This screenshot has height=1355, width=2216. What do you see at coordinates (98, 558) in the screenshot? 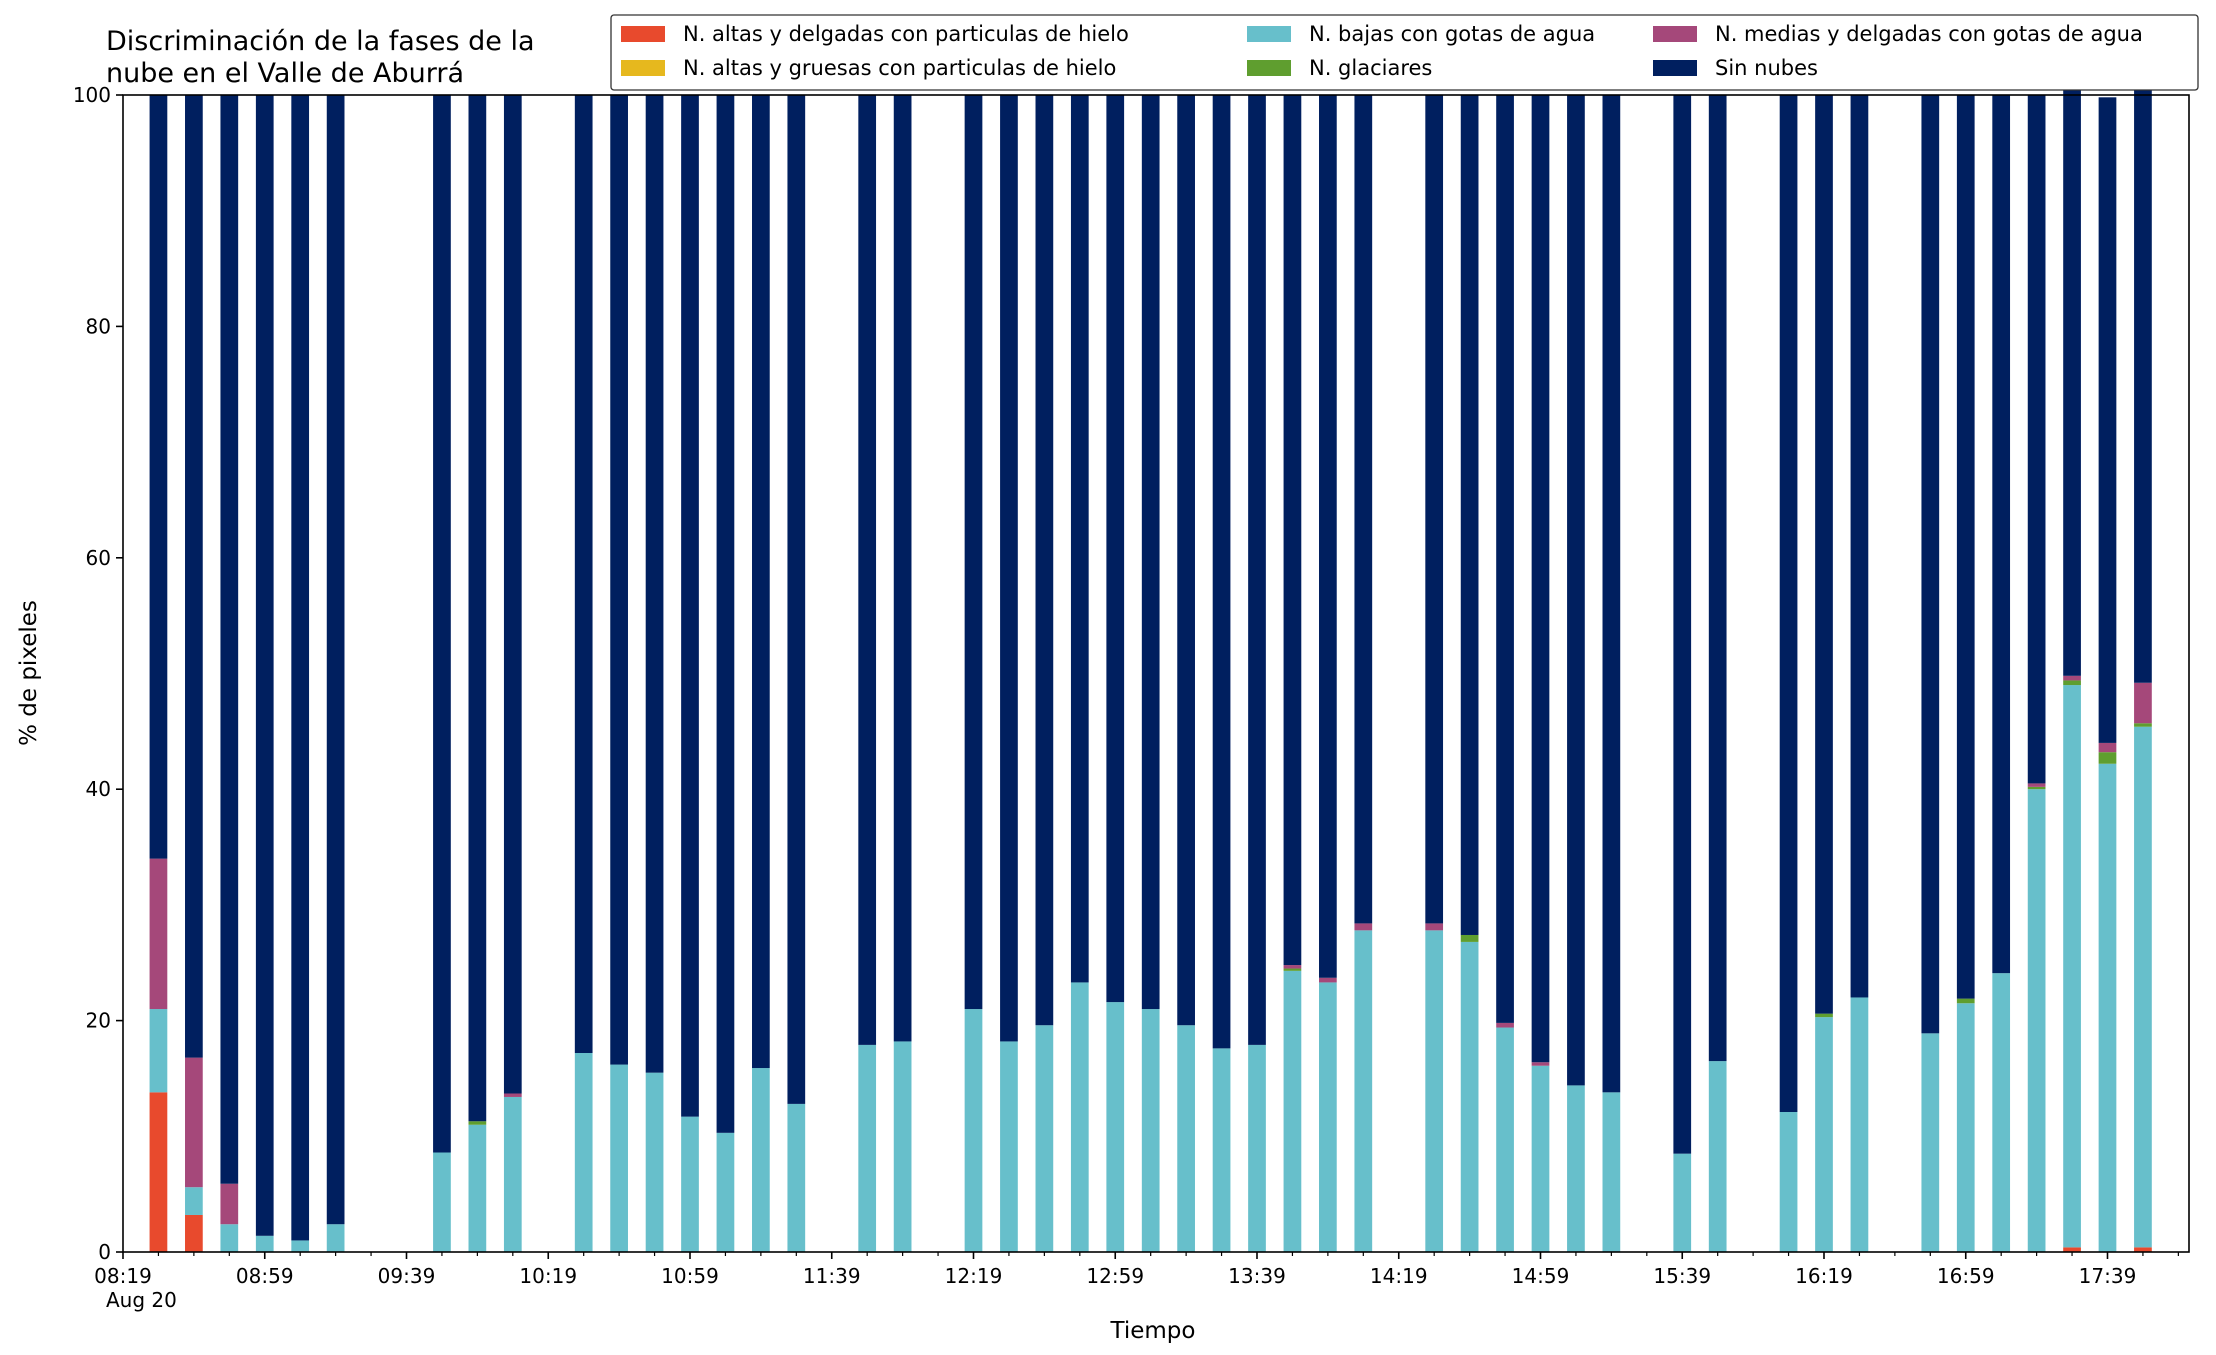
I see `y-tick-label: 60` at bounding box center [98, 558].